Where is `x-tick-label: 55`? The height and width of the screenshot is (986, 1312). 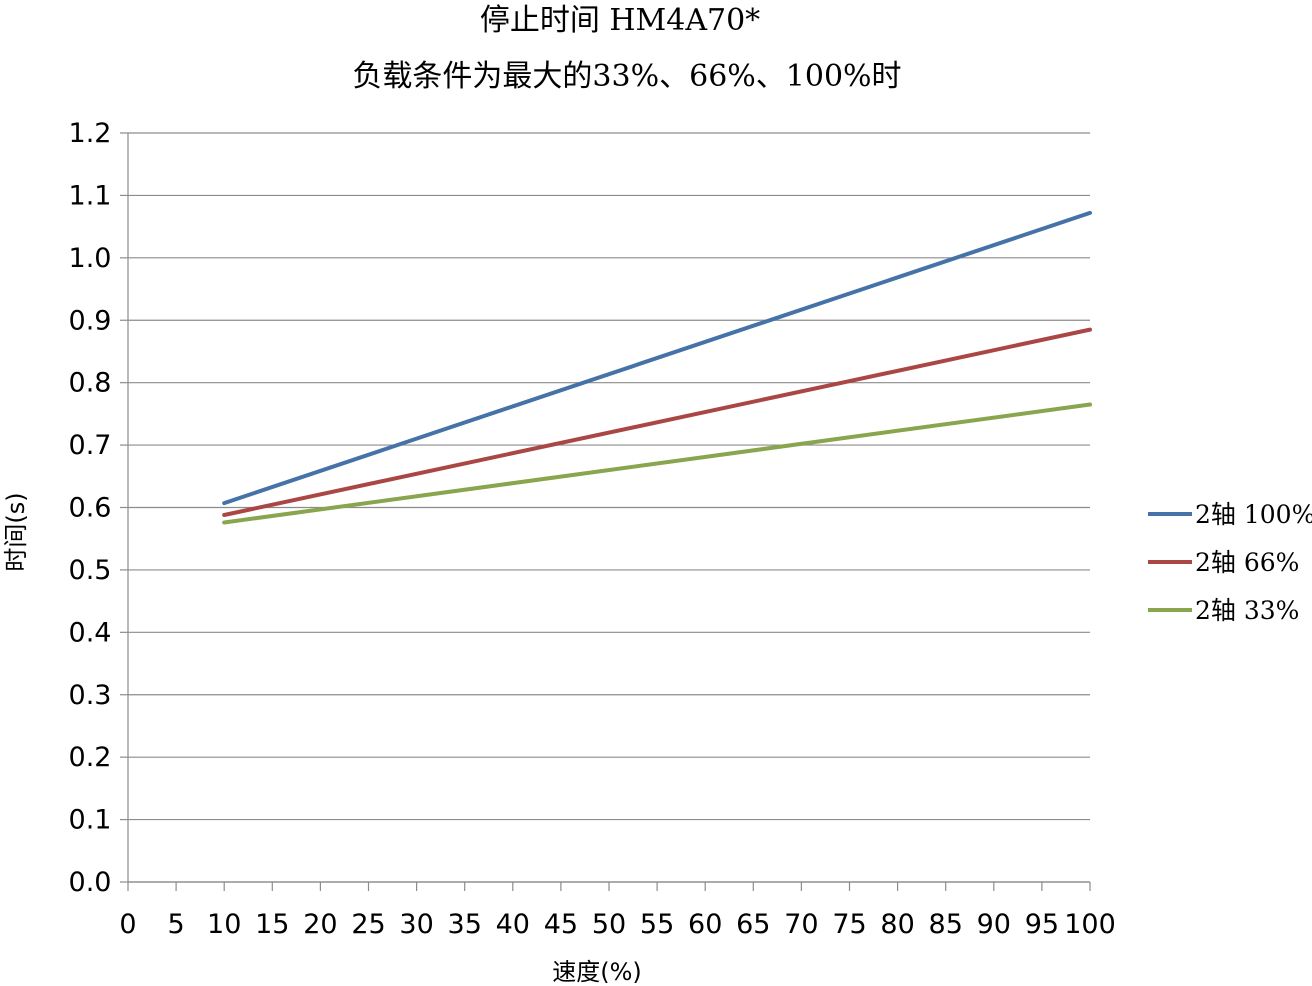
x-tick-label: 55 is located at coordinates (657, 924).